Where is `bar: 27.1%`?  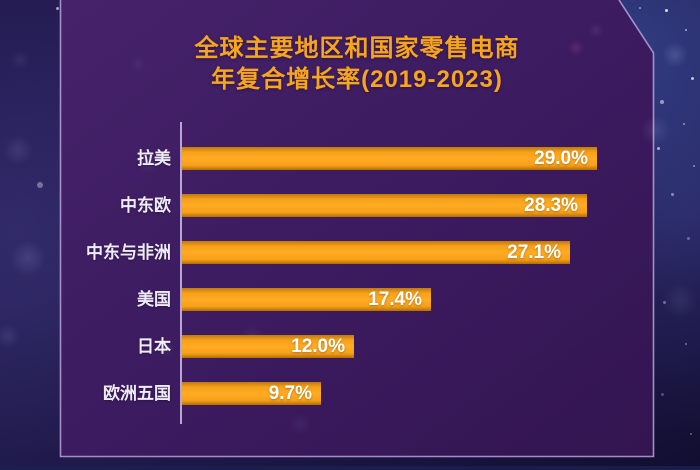
bar: 27.1% is located at coordinates (376, 252).